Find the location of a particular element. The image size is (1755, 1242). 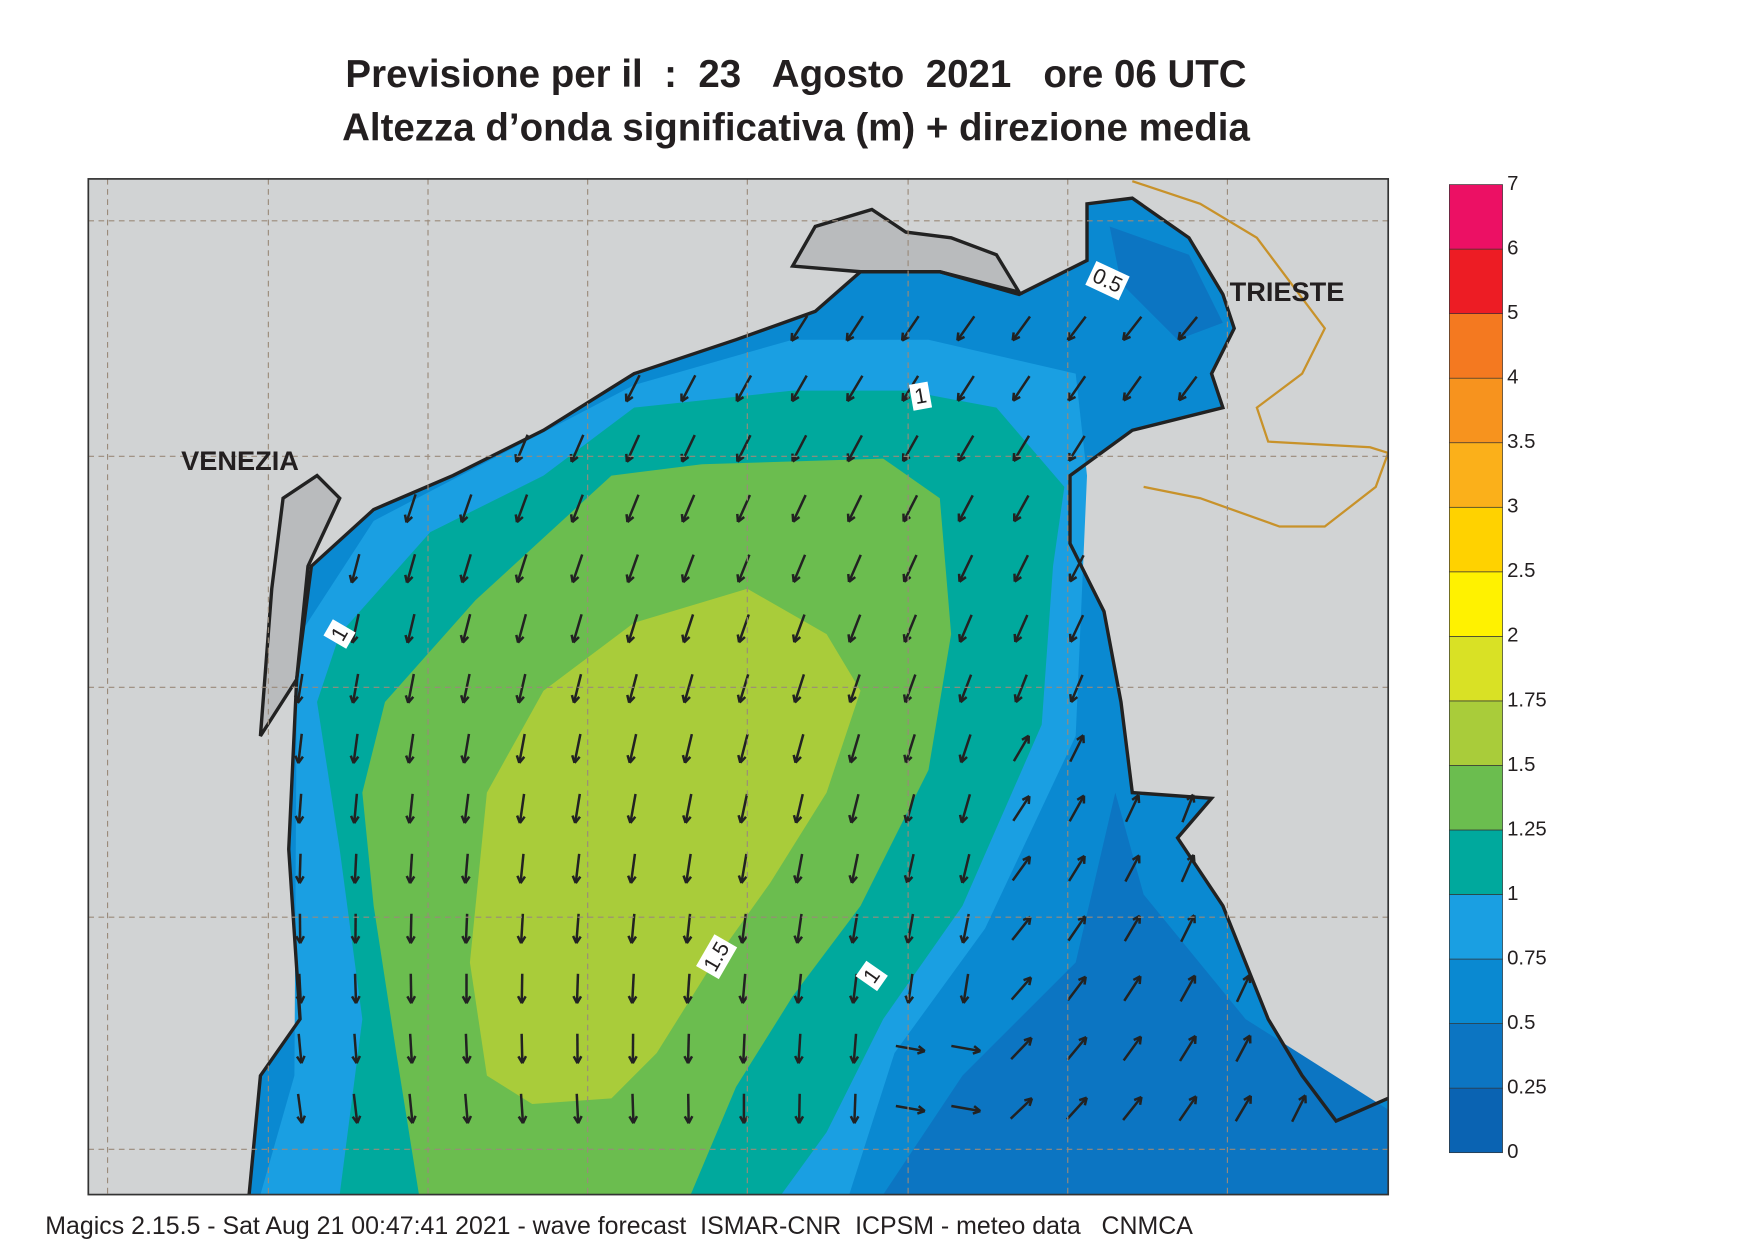

colorbar-label: 1.25 is located at coordinates (1527, 829).